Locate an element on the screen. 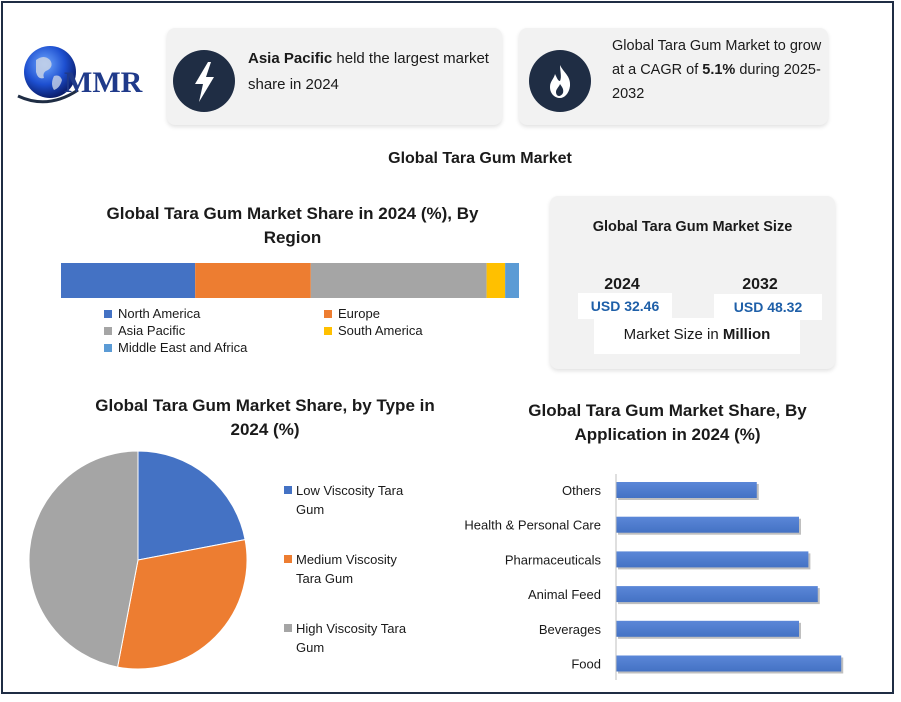 Image resolution: width=901 pixels, height=702 pixels. region-legend-asia-pacific: Asia Pacific is located at coordinates (144, 330).